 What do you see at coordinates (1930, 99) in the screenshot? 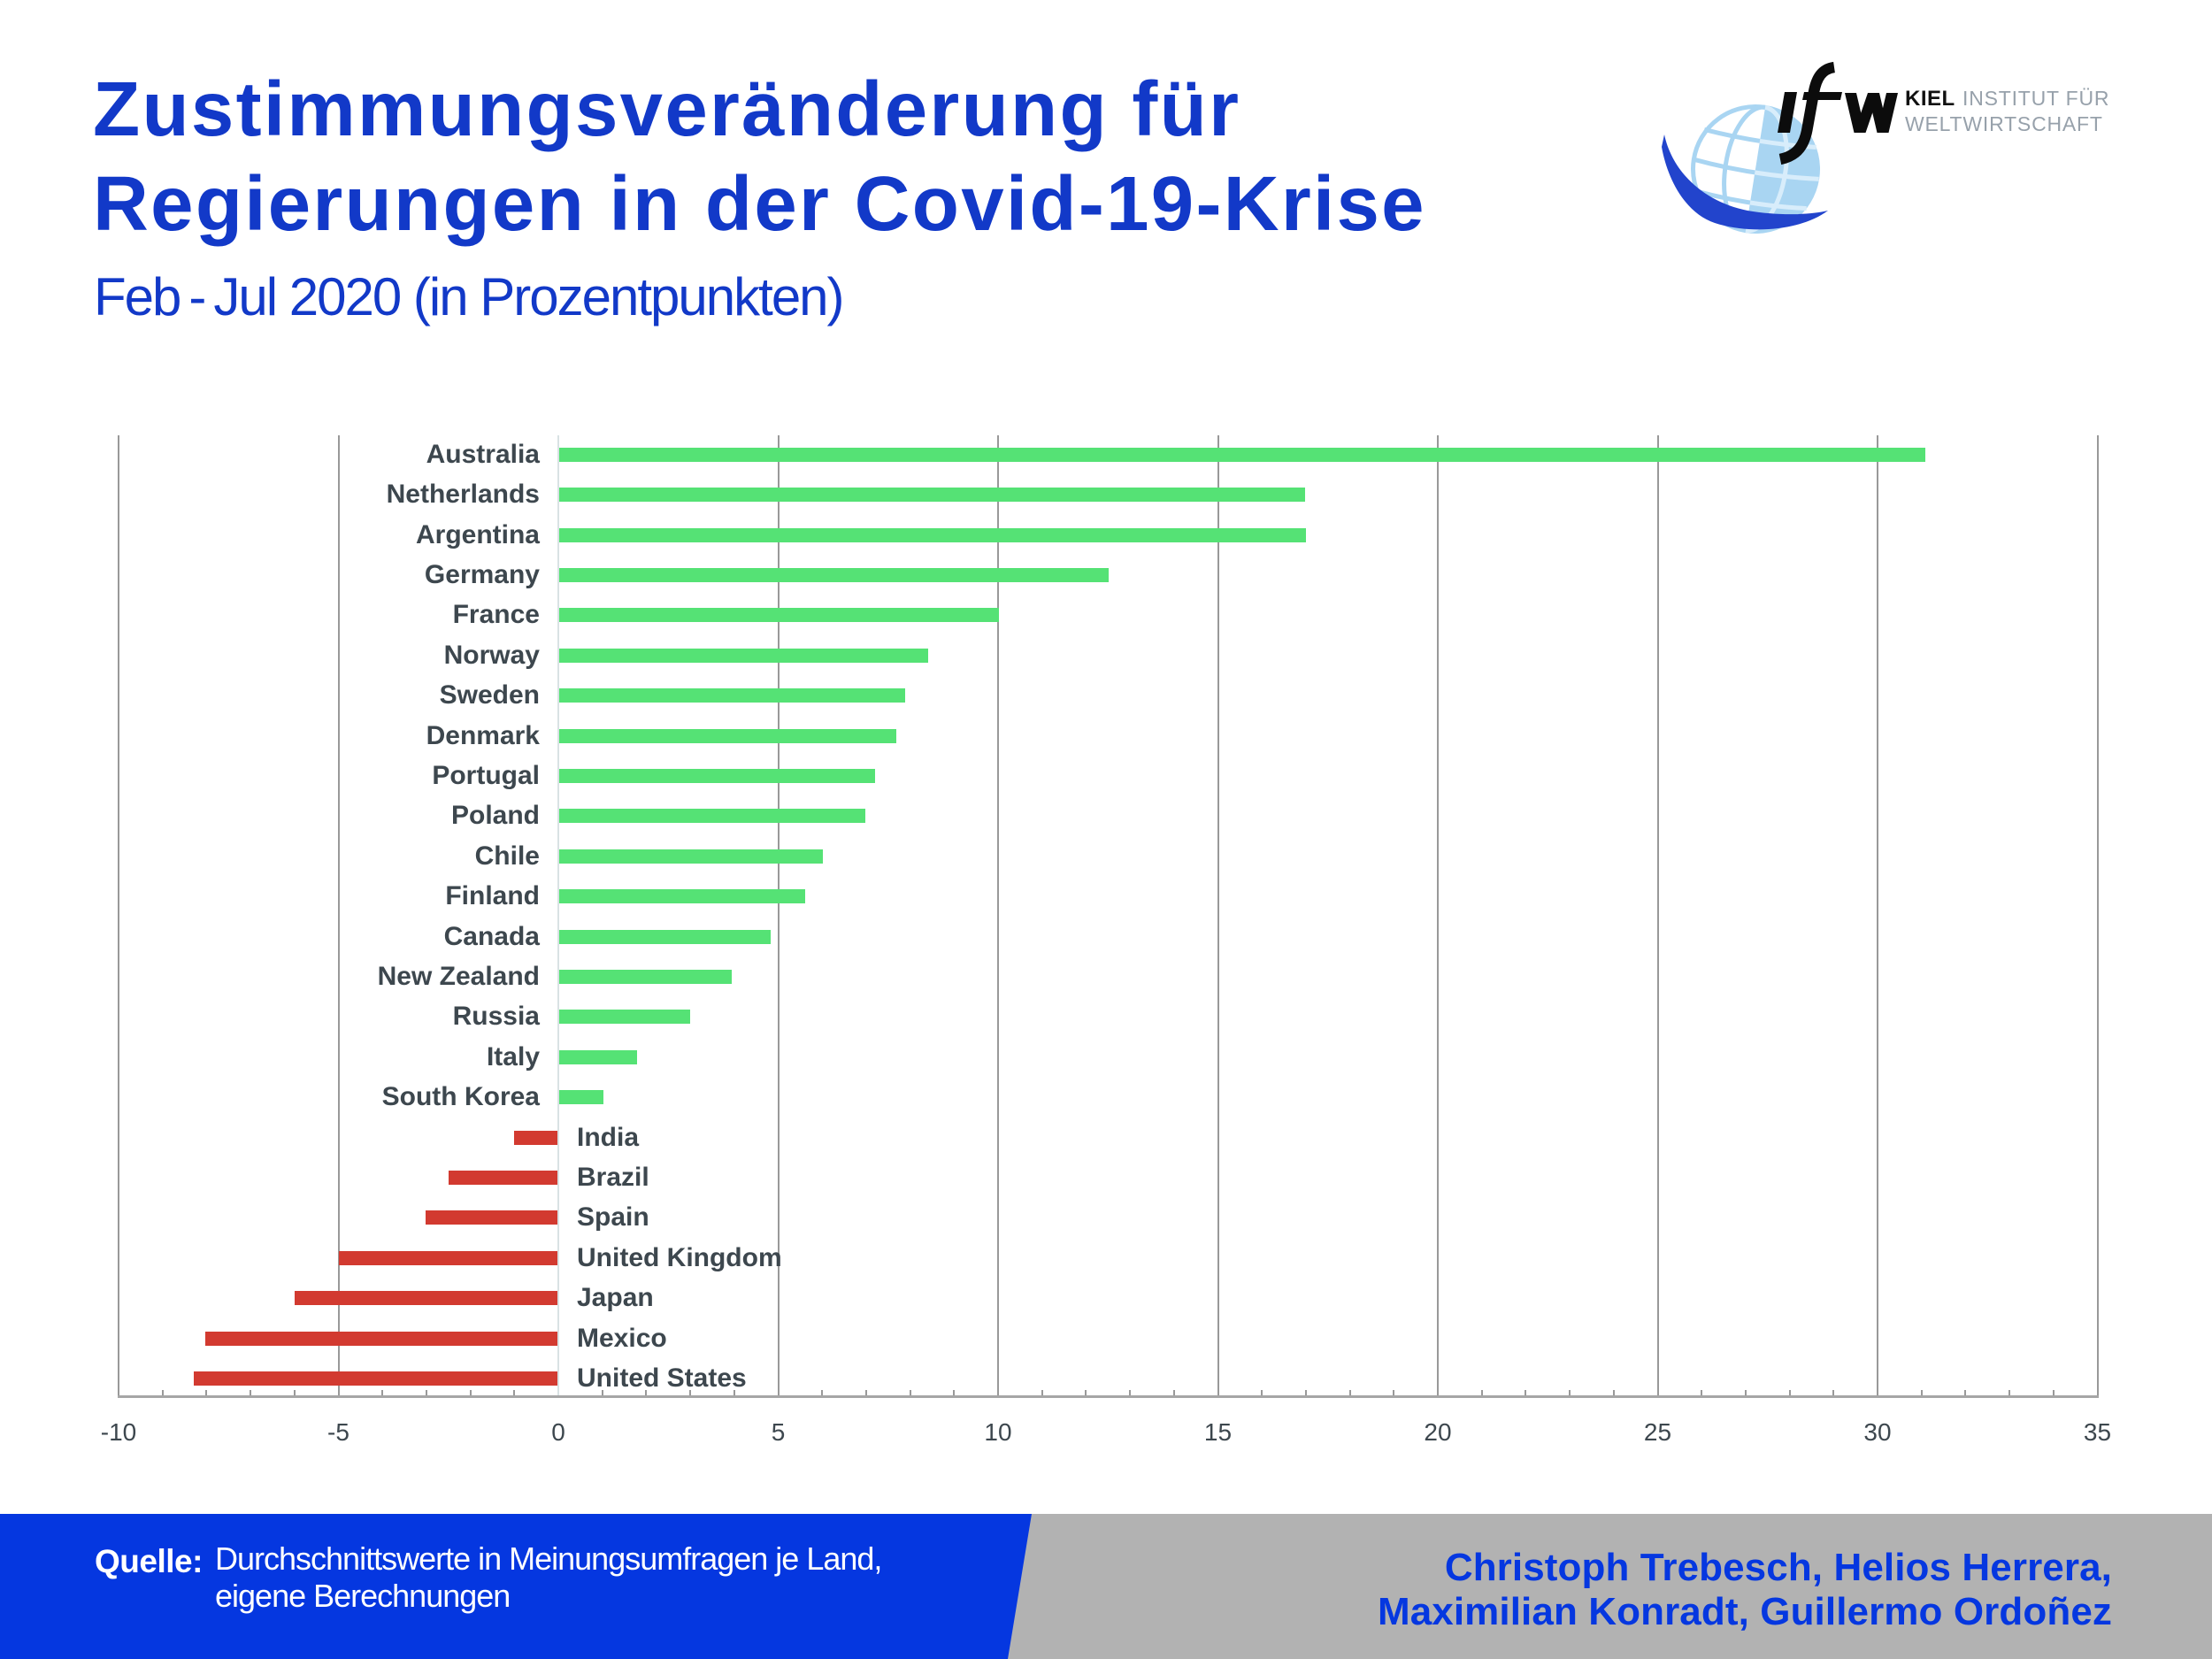
I see `svg-text: KIEL` at bounding box center [1930, 99].